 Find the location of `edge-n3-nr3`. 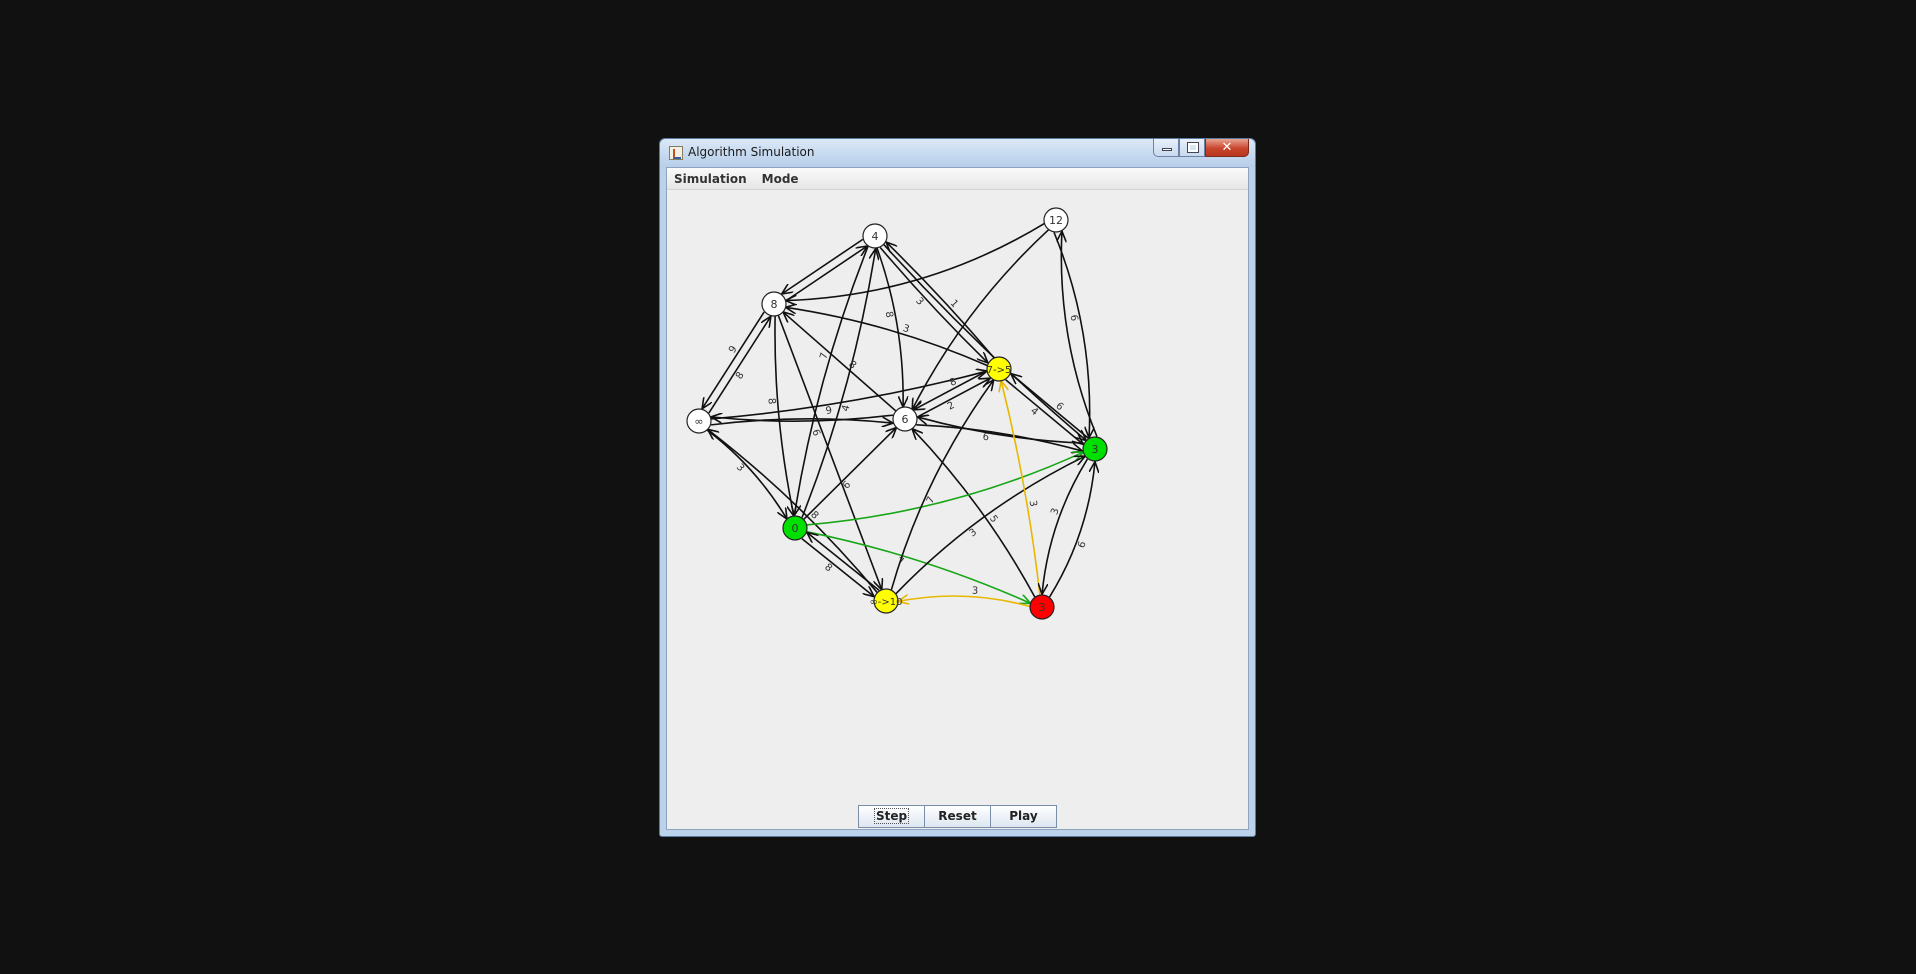

edge-n3-nr3 is located at coordinates (1065, 526).